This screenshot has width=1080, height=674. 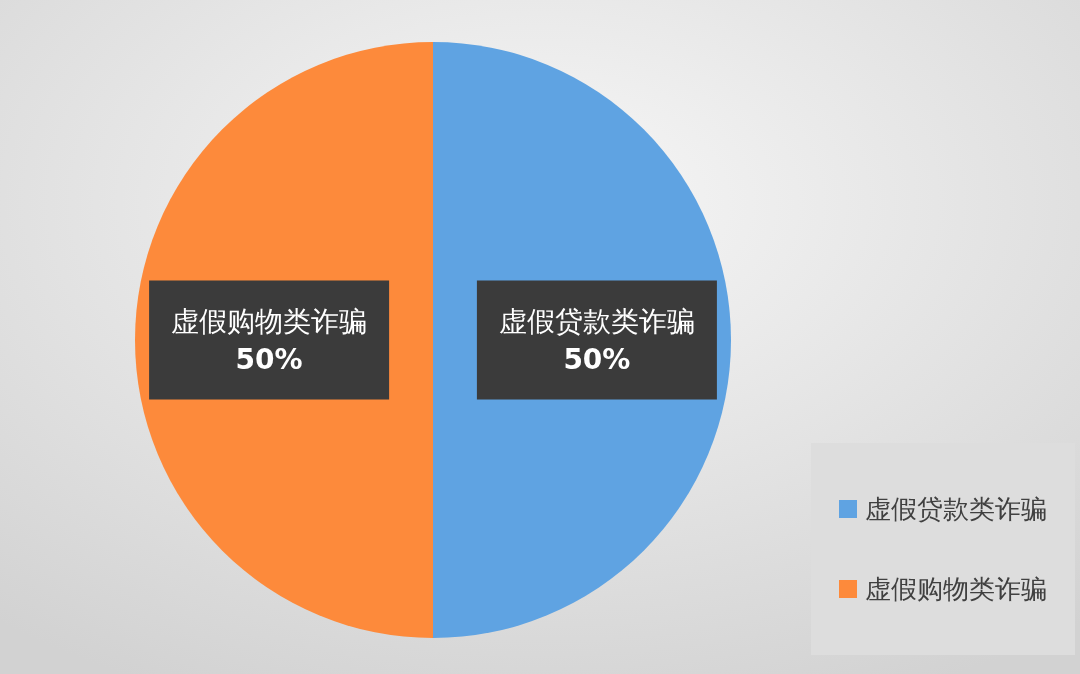 What do you see at coordinates (956, 509) in the screenshot?
I see `legend-label: 虚假贷款类诈骗` at bounding box center [956, 509].